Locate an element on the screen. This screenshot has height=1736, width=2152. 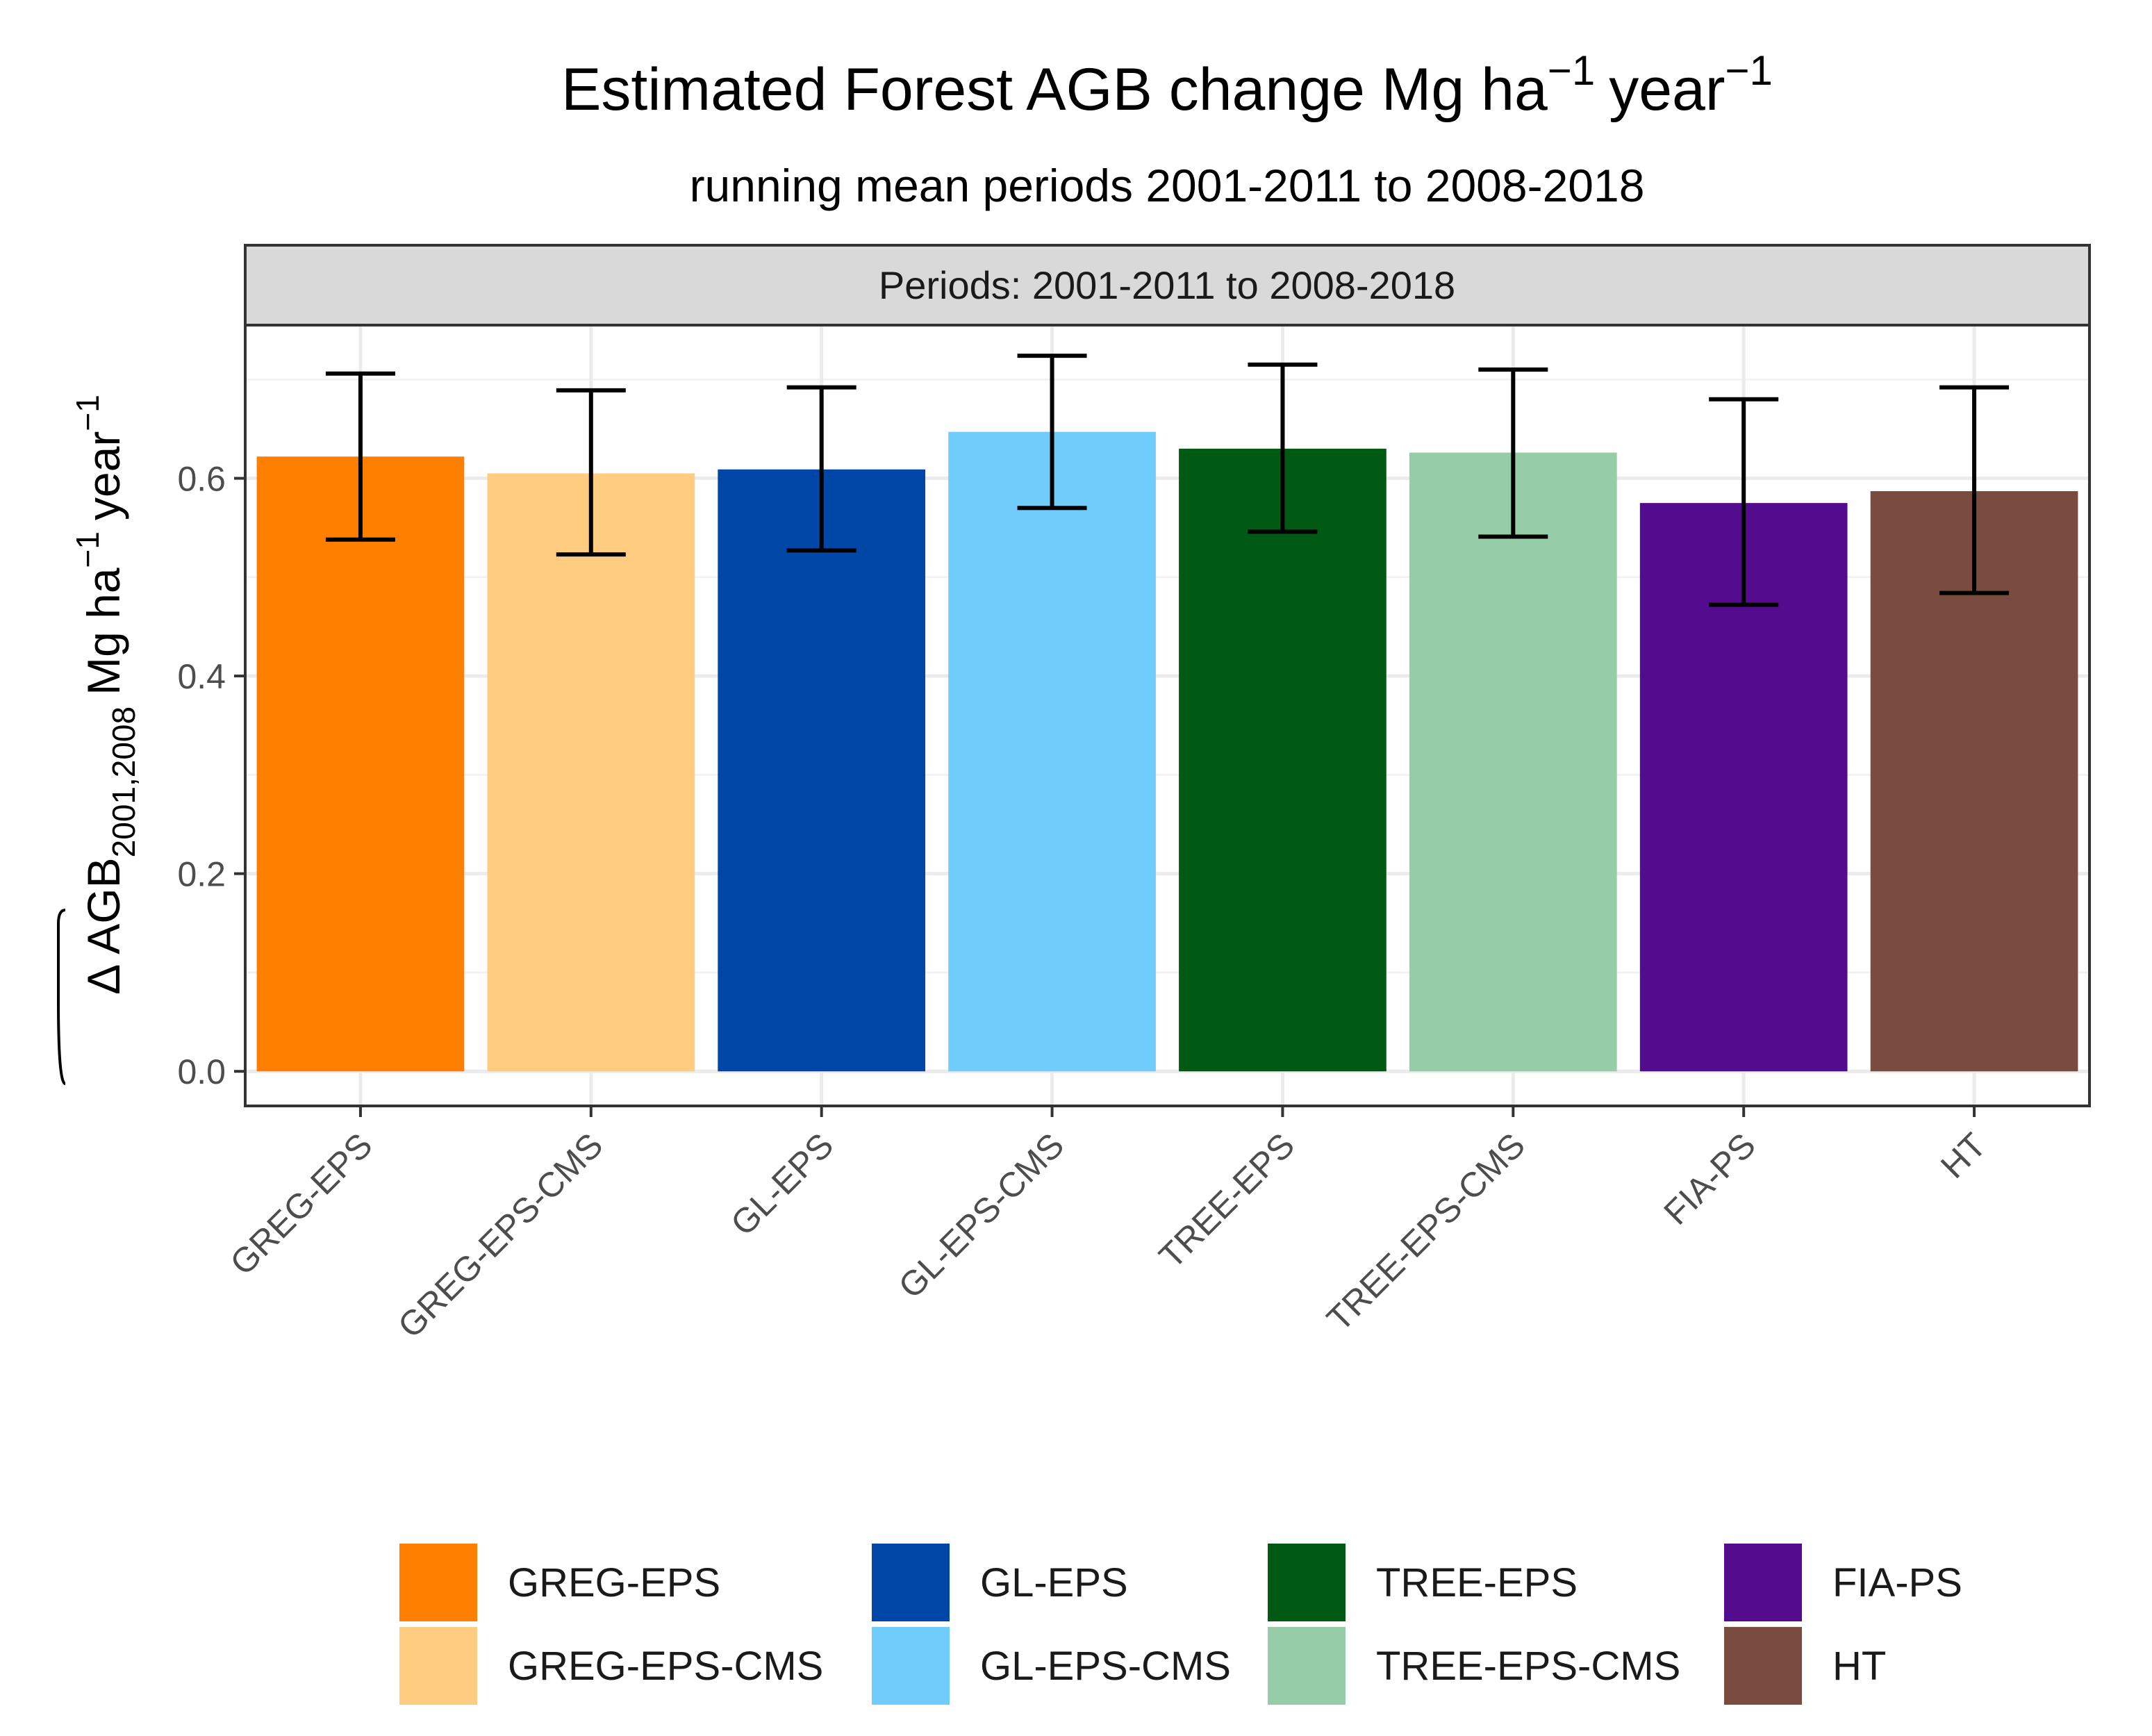
legend-label: FIA-PS is located at coordinates (1897, 1582).